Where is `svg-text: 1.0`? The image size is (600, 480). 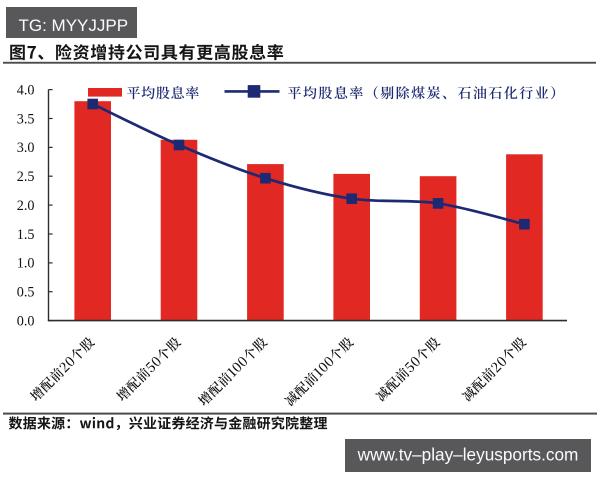 svg-text: 1.0 is located at coordinates (26, 264).